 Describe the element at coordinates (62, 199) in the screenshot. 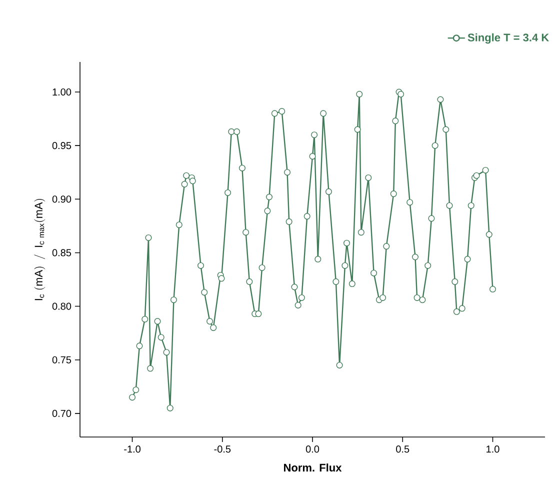

I see `y-tick-label: 0.90` at that location.